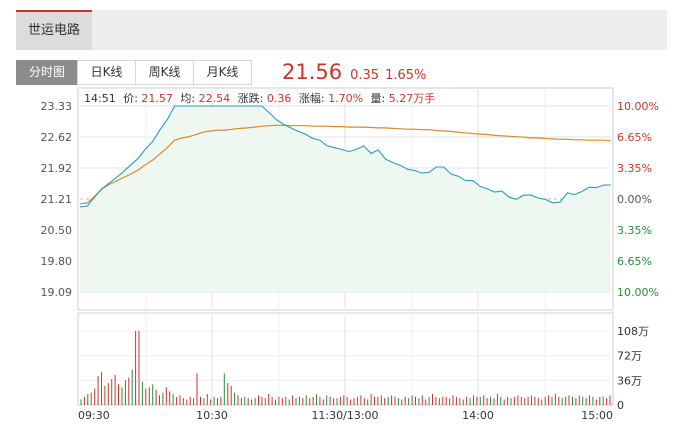  What do you see at coordinates (634, 199) in the screenshot?
I see `y-tick-right: 0.00%` at bounding box center [634, 199].